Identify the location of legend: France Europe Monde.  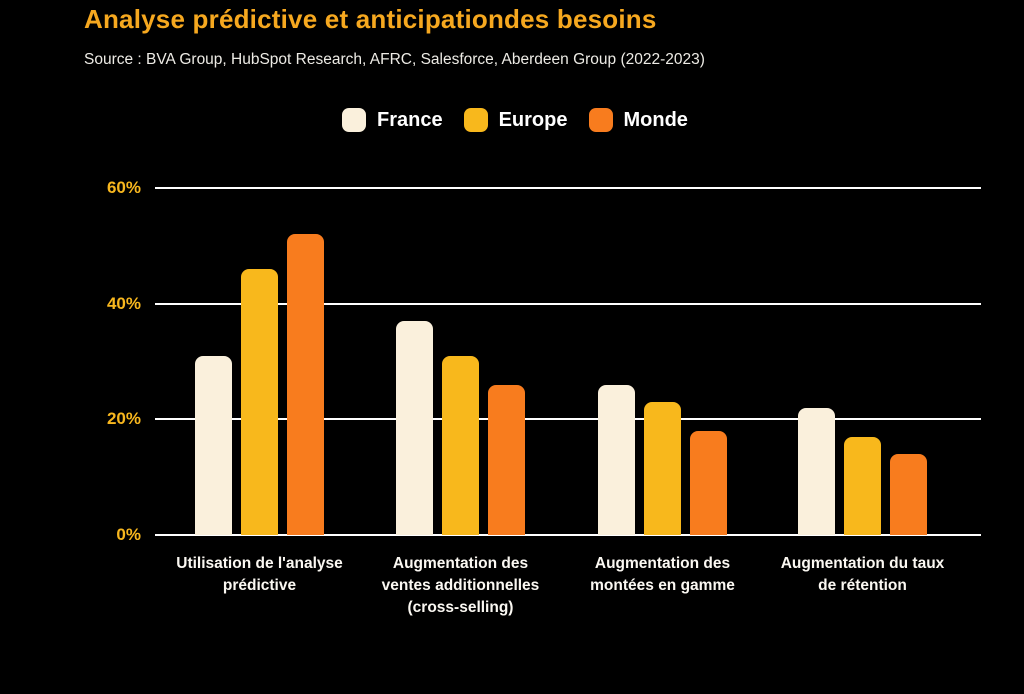
(515, 120).